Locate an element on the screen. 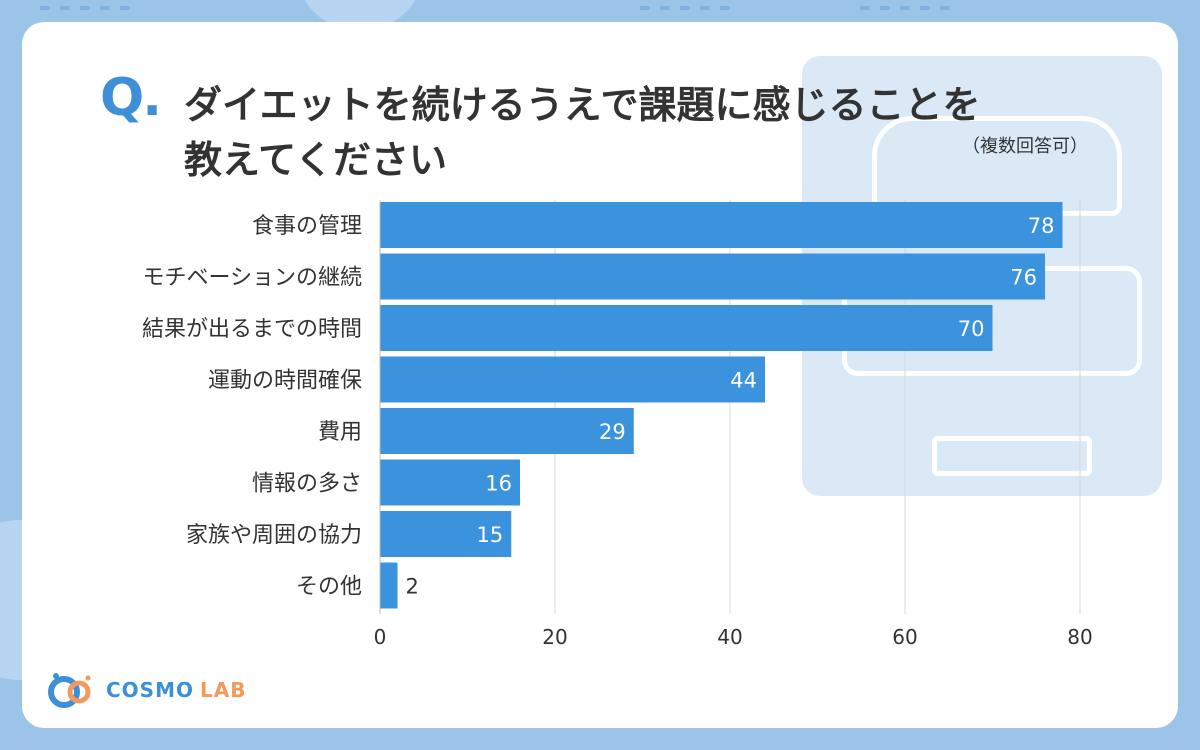 Image resolution: width=1200 pixels, height=750 pixels. multiple-answer-note: （複数回答可） is located at coordinates (1025, 146).